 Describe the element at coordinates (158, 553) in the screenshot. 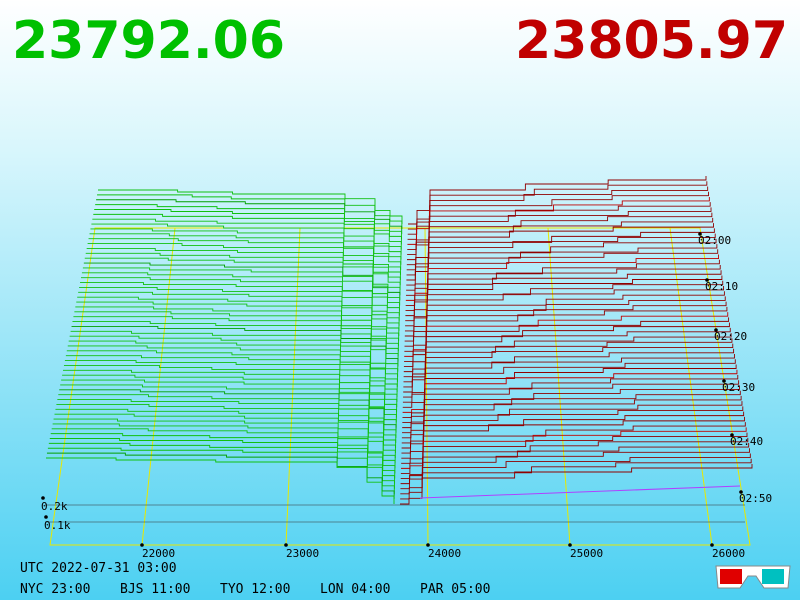

I see `price-label: 22000` at that location.